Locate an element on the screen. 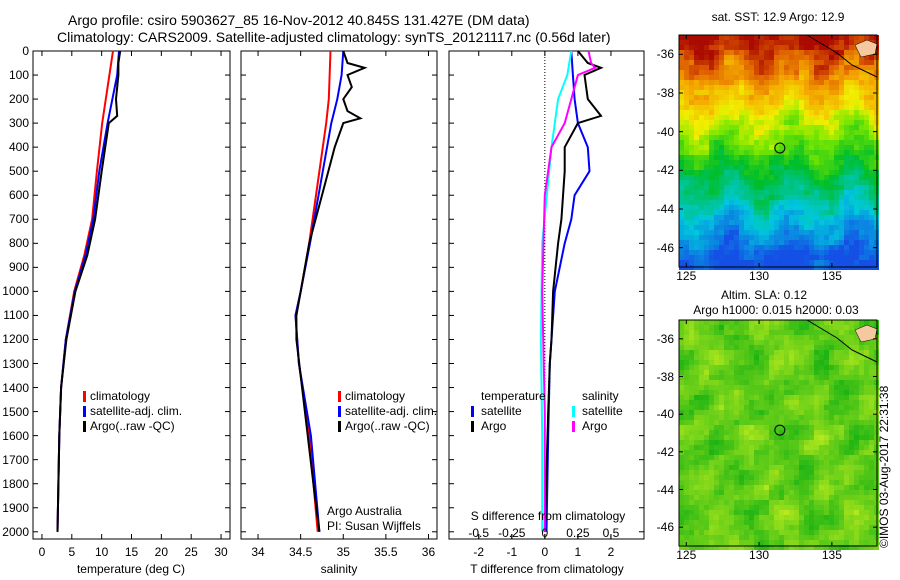  legend-label: Argo is located at coordinates (494, 426).